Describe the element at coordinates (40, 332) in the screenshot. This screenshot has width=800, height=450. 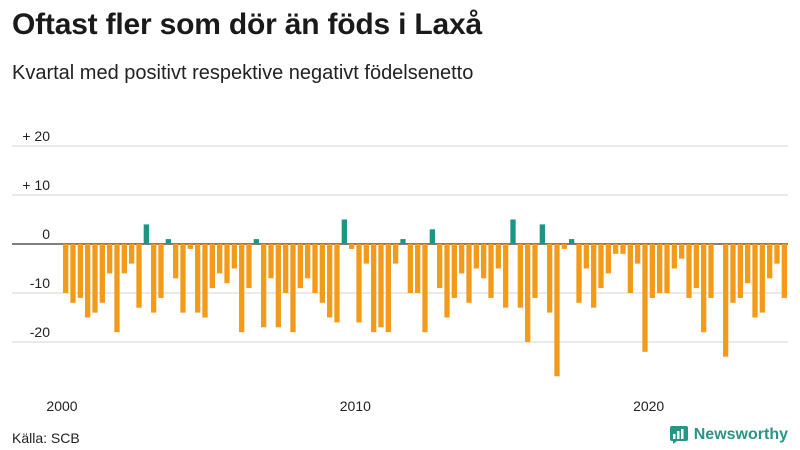
I see `y-tick-label: -20` at that location.